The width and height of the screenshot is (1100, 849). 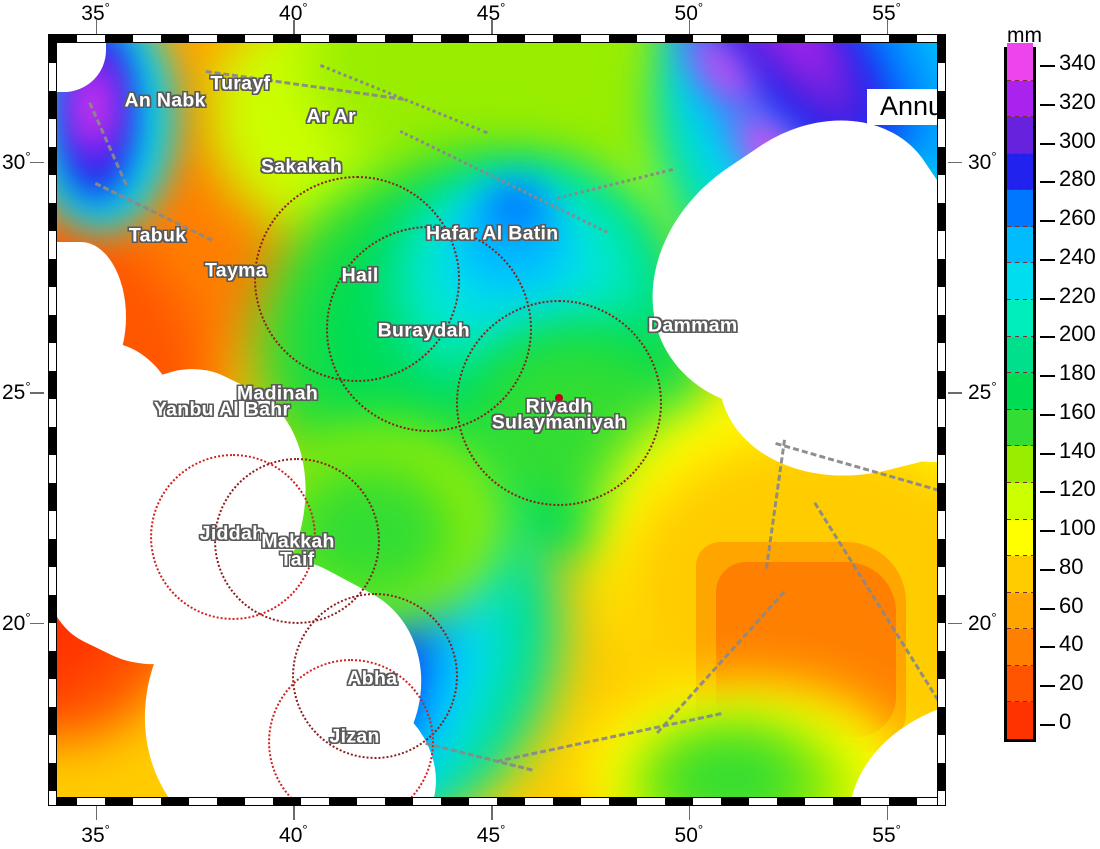 What do you see at coordinates (982, 392) in the screenshot?
I see `y-tick-label-right-1: 25°` at bounding box center [982, 392].